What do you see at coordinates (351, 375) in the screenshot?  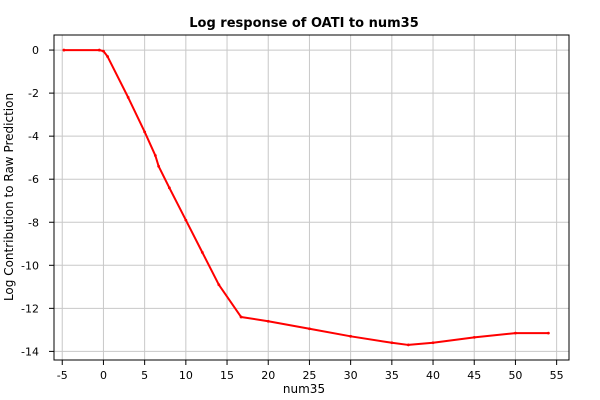 I see `x-tick-label: 30` at bounding box center [351, 375].